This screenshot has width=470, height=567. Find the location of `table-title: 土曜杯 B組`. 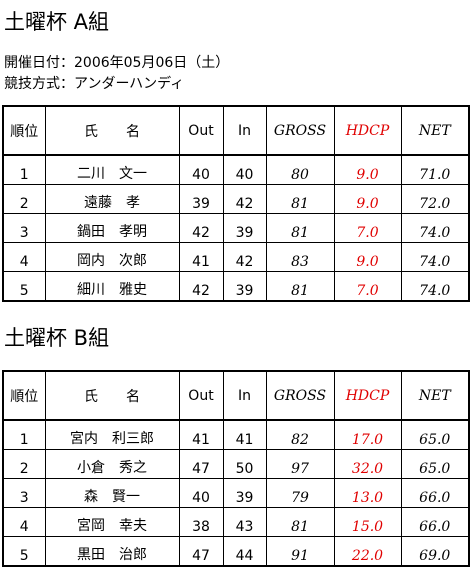

table-title: 土曜杯 B組 is located at coordinates (57, 338).